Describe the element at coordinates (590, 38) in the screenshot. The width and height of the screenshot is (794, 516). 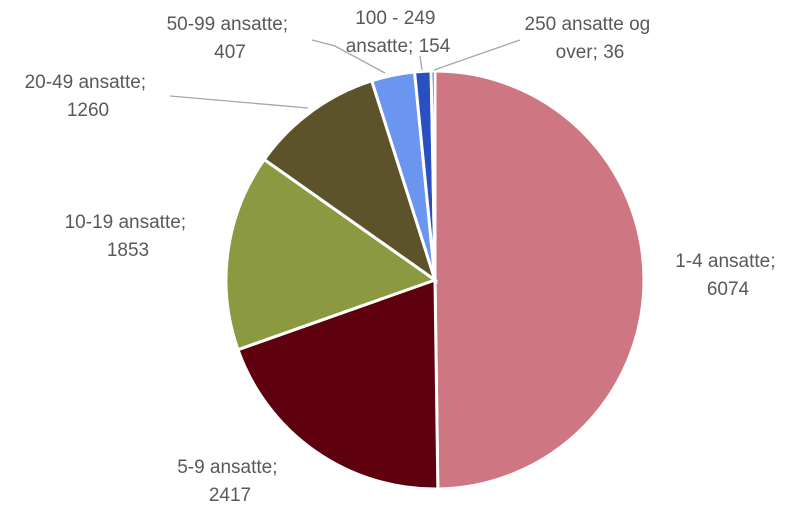
I see `data-label: 250 ansatte og over; 36` at that location.